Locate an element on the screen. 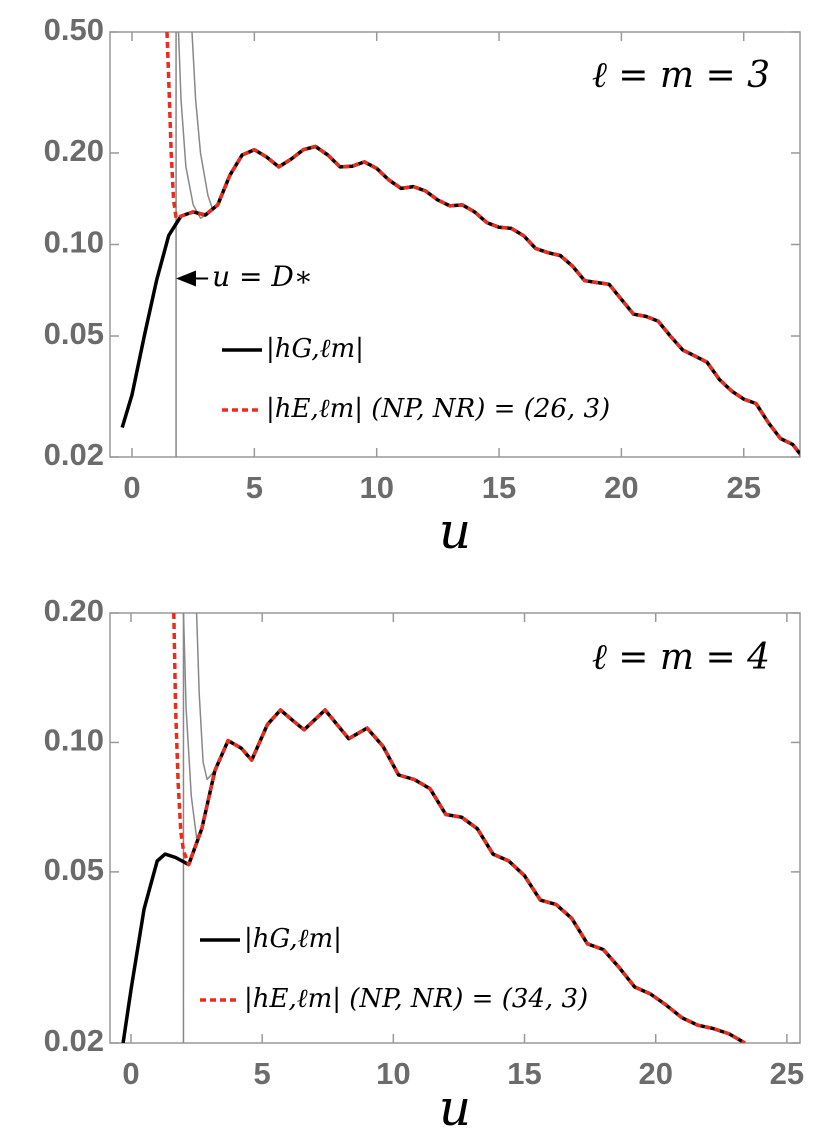 The height and width of the screenshot is (1140, 830). legend-label: |hE,ℓm| (NP, NR) = (34, 3) is located at coordinates (416, 999).